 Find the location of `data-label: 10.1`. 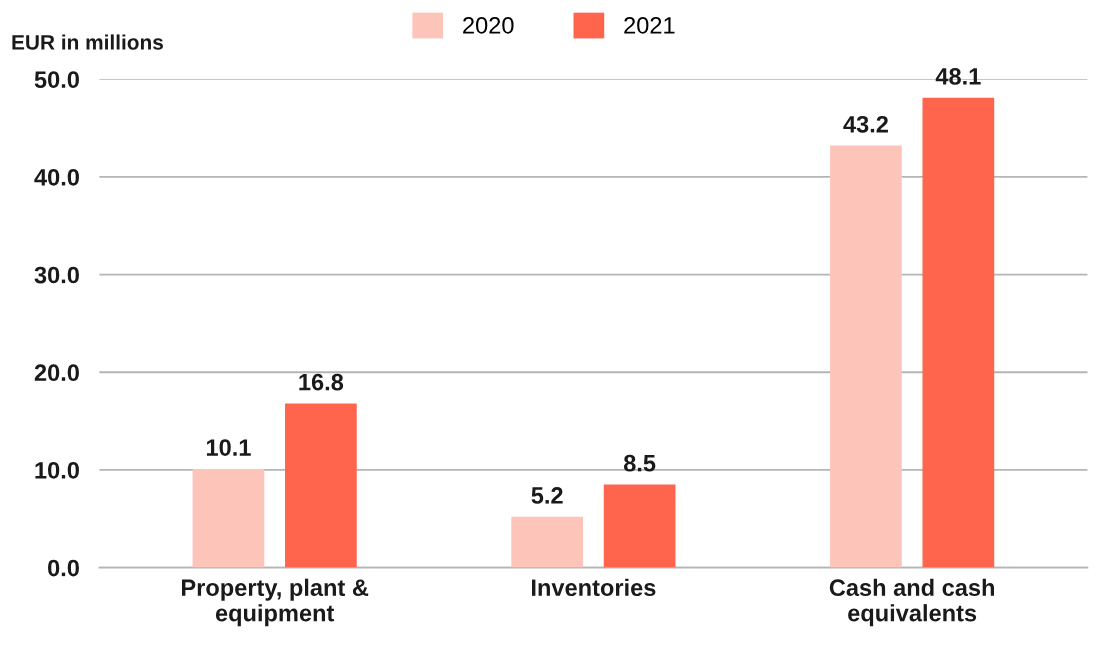

data-label: 10.1 is located at coordinates (228, 447).